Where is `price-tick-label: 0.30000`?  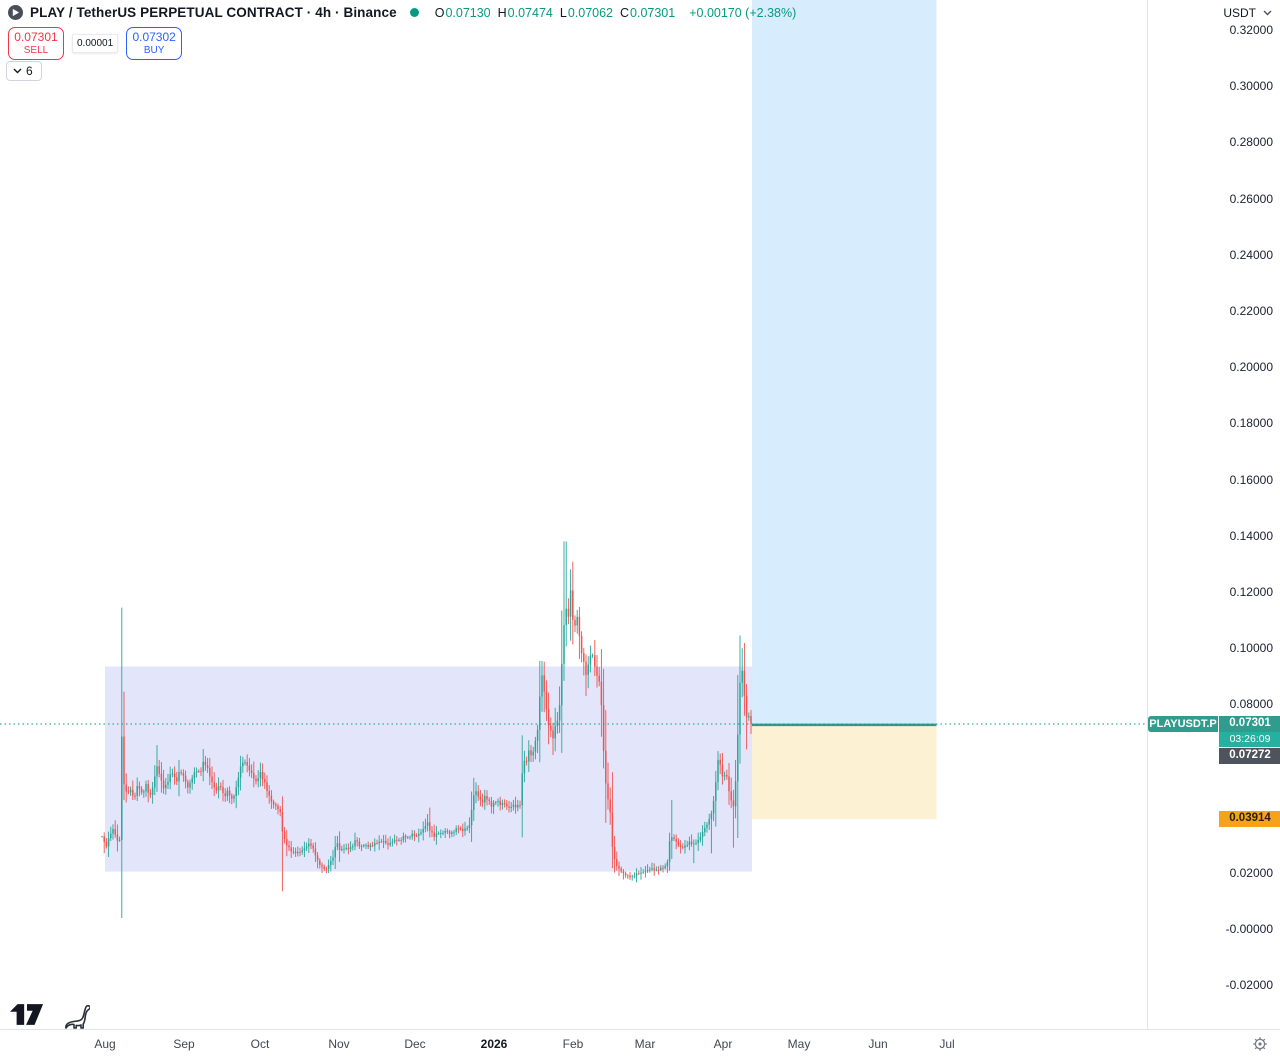
price-tick-label: 0.30000 is located at coordinates (1251, 86).